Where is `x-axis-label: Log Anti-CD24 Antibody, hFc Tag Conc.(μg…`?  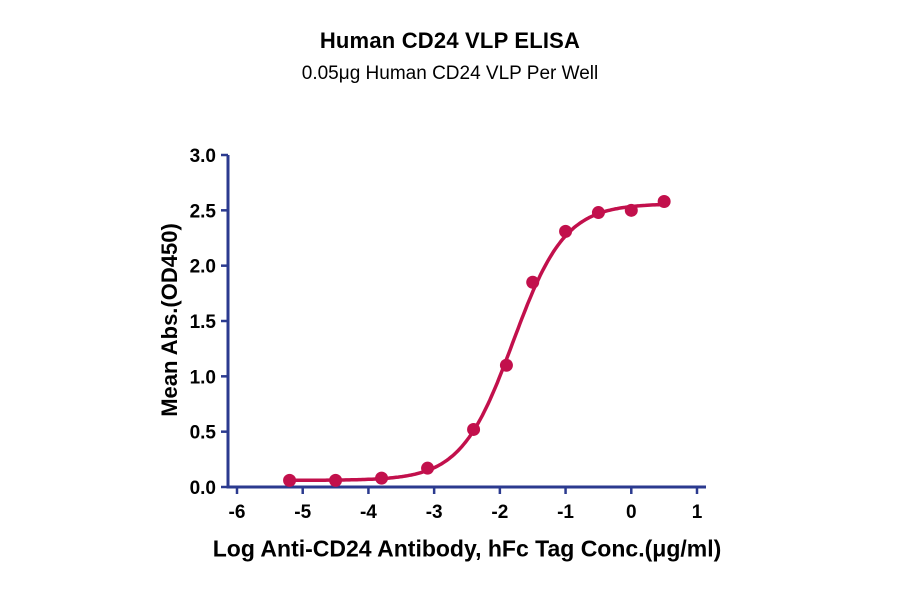 x-axis-label: Log Anti-CD24 Antibody, hFc Tag Conc.(μg… is located at coordinates (467, 548).